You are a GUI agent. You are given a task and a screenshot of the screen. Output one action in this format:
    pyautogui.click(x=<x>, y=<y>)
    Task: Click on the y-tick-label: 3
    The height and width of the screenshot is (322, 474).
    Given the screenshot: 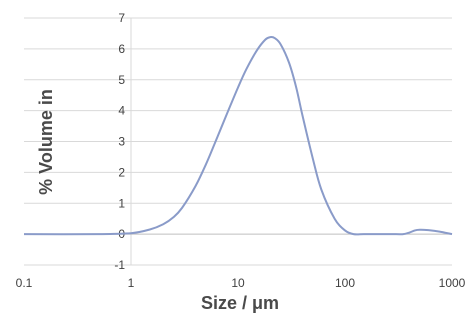 What is the action you would take?
    pyautogui.click(x=121, y=142)
    